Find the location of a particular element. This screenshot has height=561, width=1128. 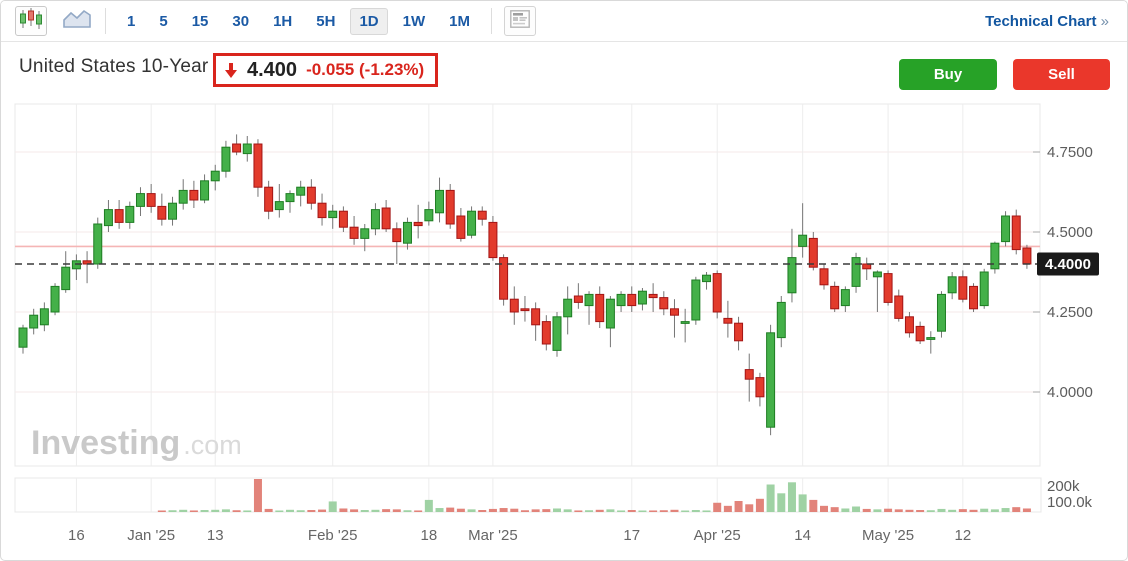

current-price-tag-label: 4.4000 is located at coordinates (1068, 264).